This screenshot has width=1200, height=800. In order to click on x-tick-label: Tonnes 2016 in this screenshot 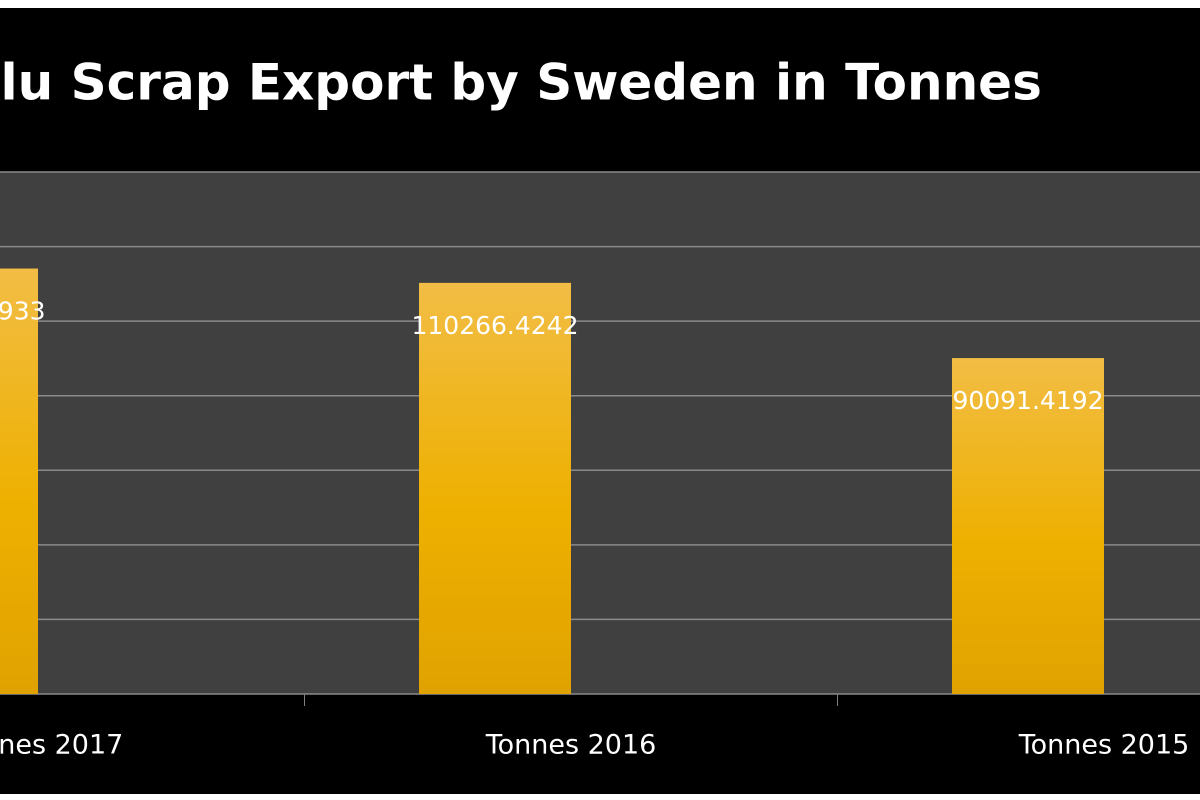, I will do `click(571, 745)`.